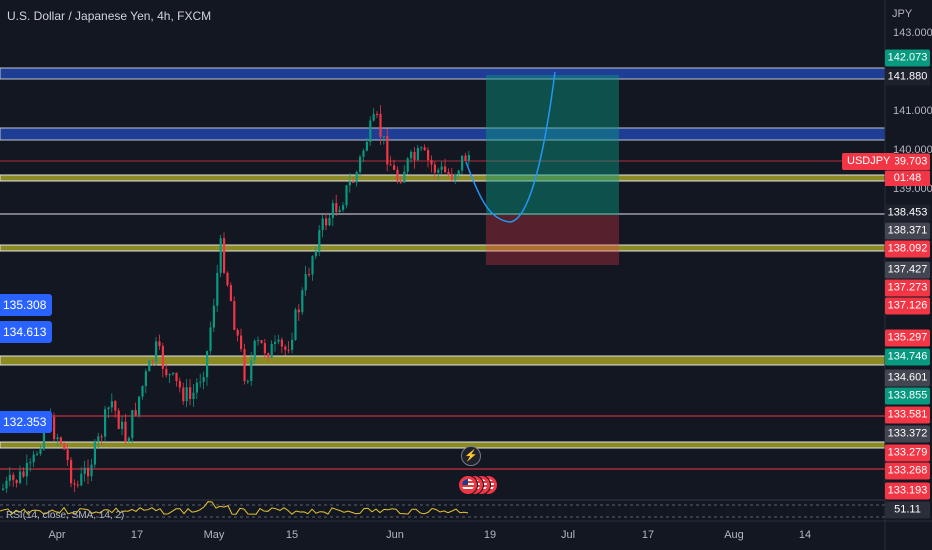 This screenshot has width=932, height=550. I want to click on price-tag: 137.126, so click(907, 306).